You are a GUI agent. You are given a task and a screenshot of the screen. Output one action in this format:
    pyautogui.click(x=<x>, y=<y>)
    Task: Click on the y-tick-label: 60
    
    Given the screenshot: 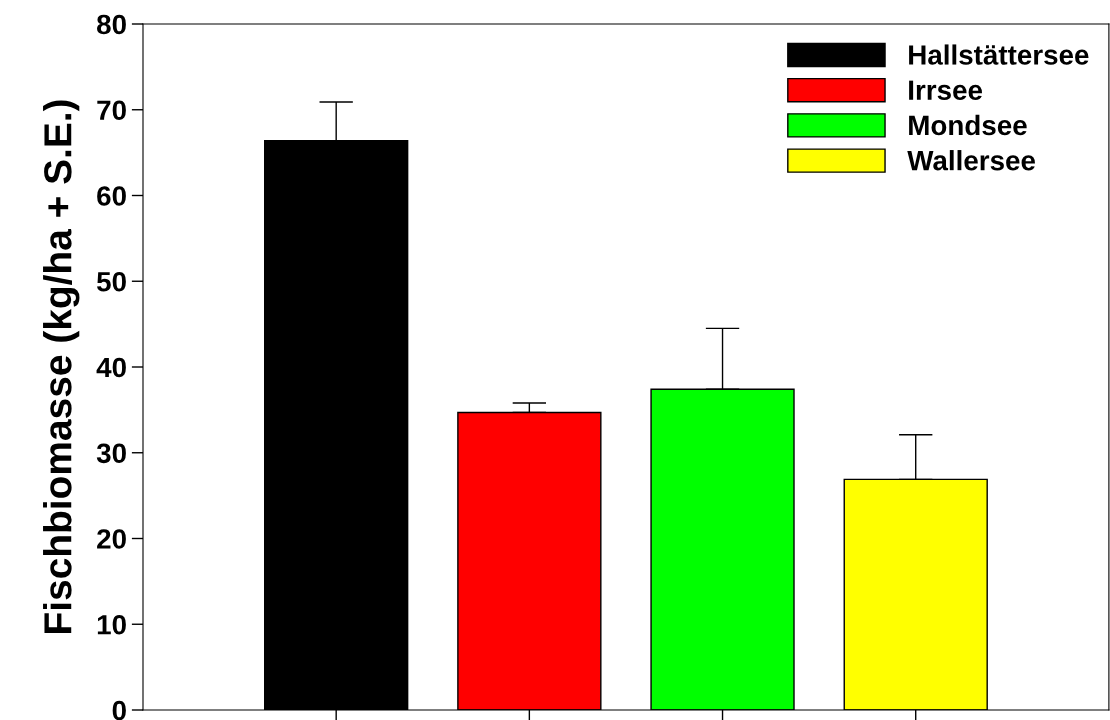 What is the action you would take?
    pyautogui.click(x=111, y=196)
    